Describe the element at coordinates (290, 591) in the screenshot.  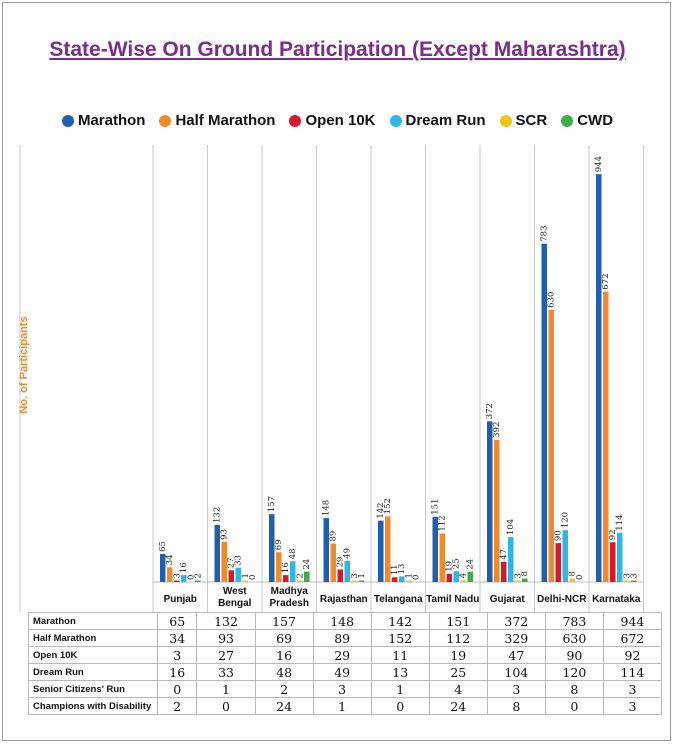
I see `x-tick-label: Madhya` at that location.